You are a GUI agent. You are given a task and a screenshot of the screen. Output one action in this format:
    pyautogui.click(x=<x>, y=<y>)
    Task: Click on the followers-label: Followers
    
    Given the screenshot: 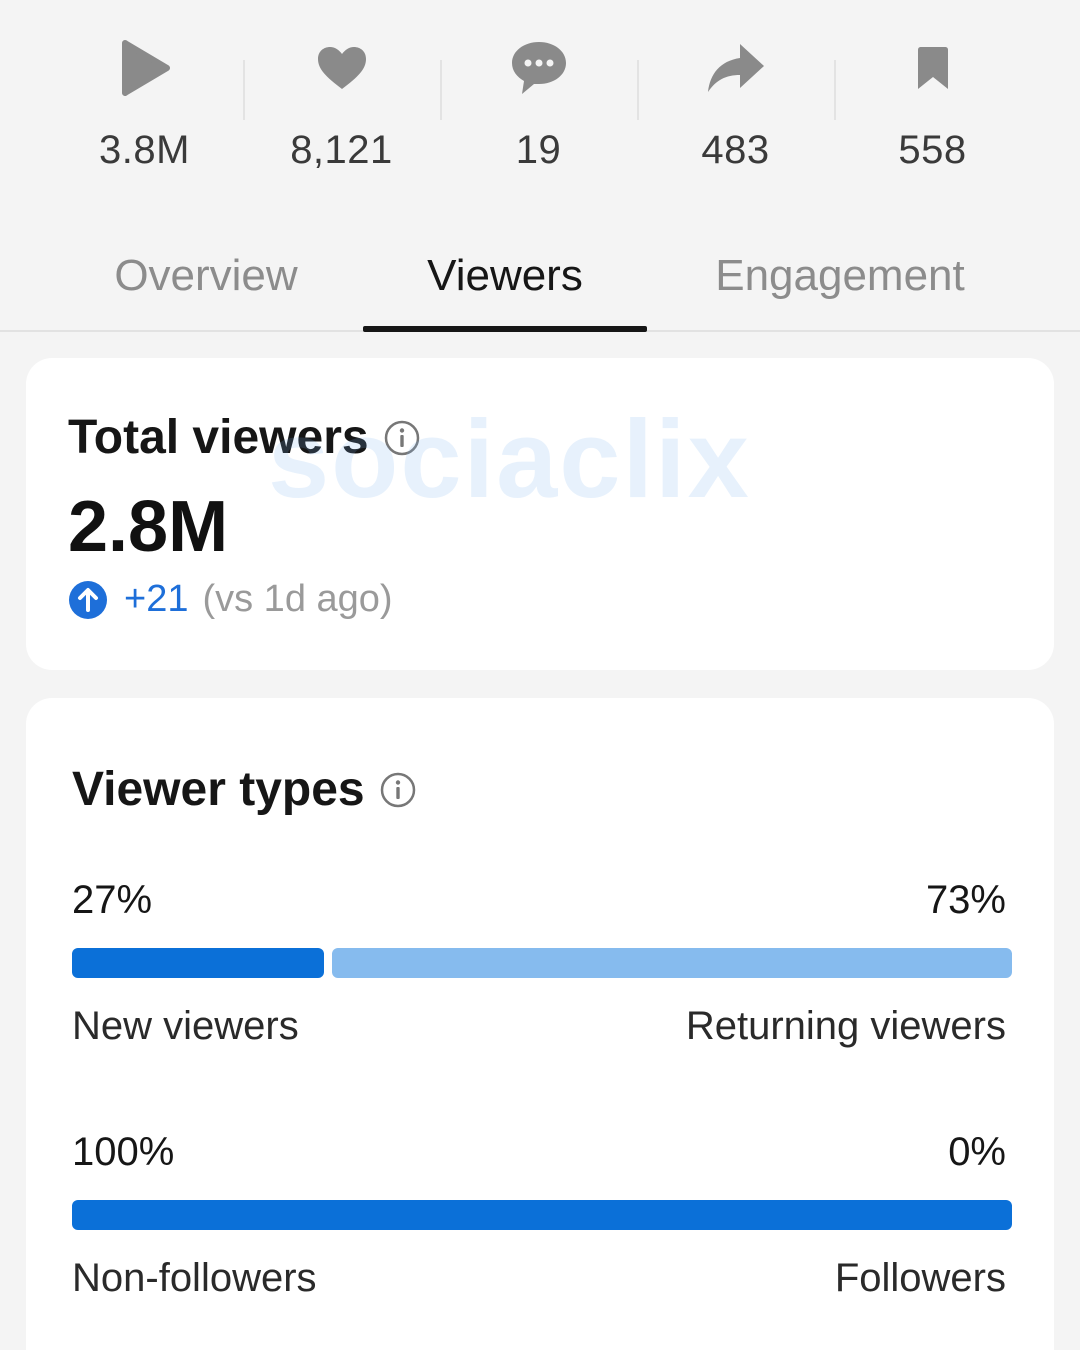 What is the action you would take?
    pyautogui.click(x=920, y=1278)
    